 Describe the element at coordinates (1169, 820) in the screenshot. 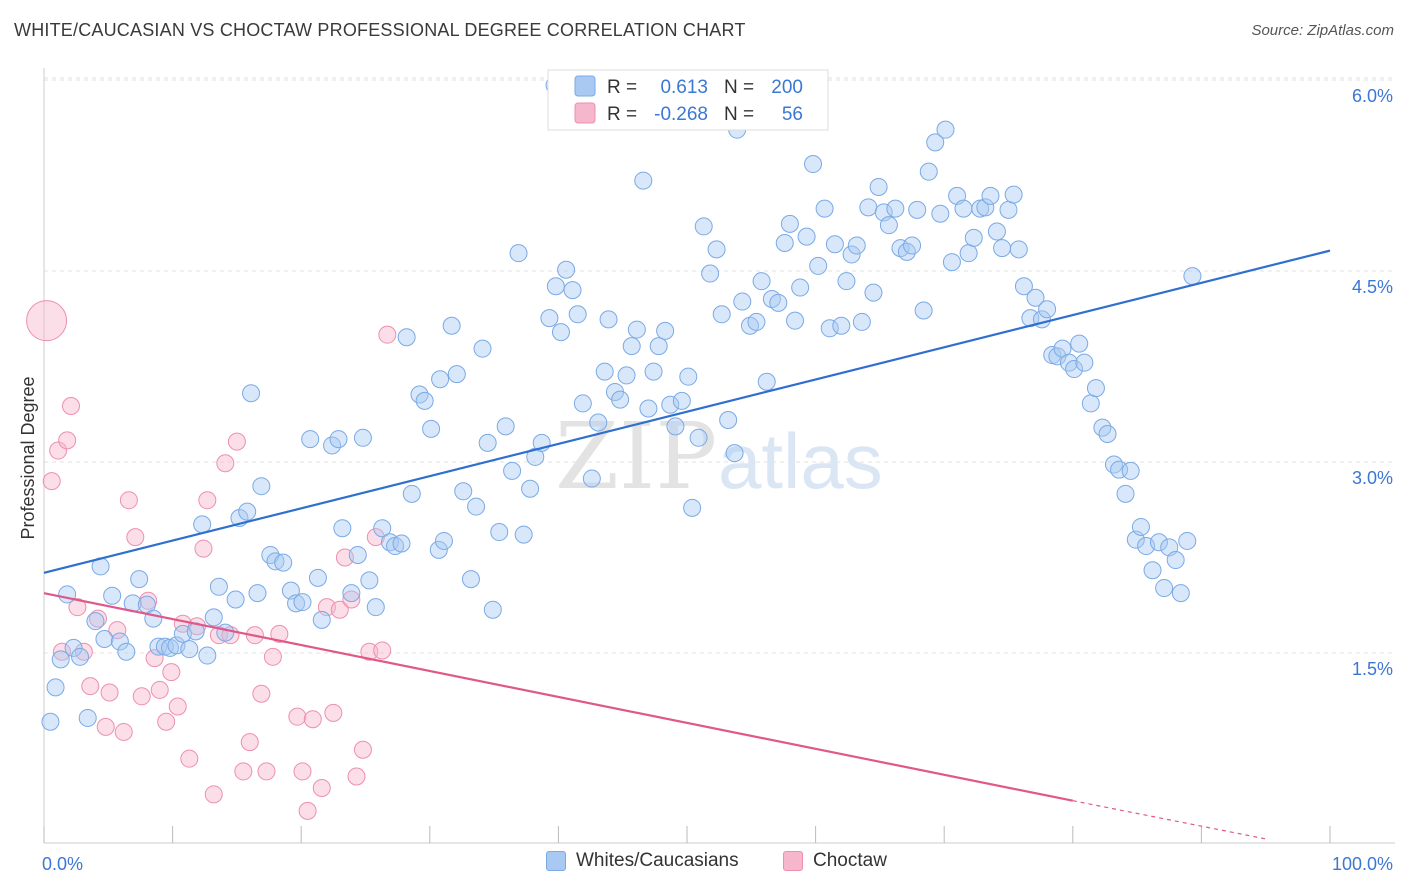

I see `choctaw-trend-extension` at that location.